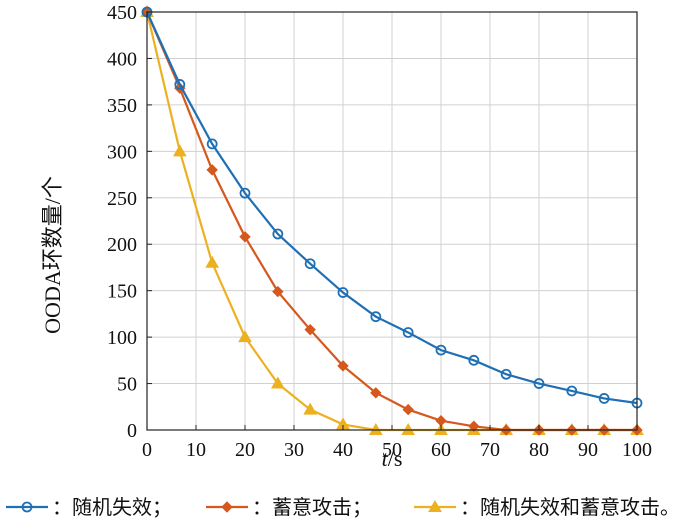  What do you see at coordinates (441, 450) in the screenshot?
I see `x-tick-label: 60` at bounding box center [441, 450].